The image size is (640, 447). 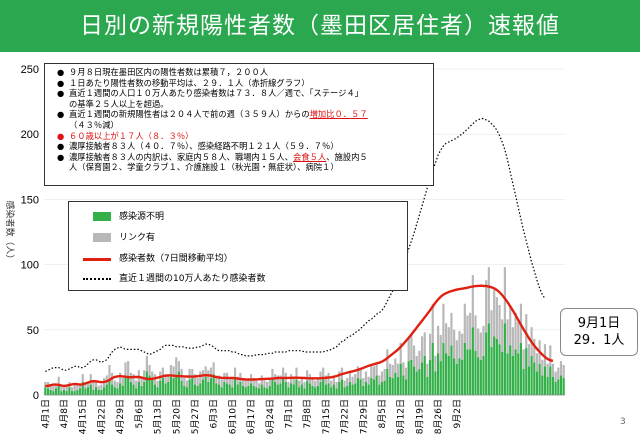 I want to click on note-item: ● ９月８日現在墨田区内の陽性者数は累積７，２００人, so click(x=243, y=72).